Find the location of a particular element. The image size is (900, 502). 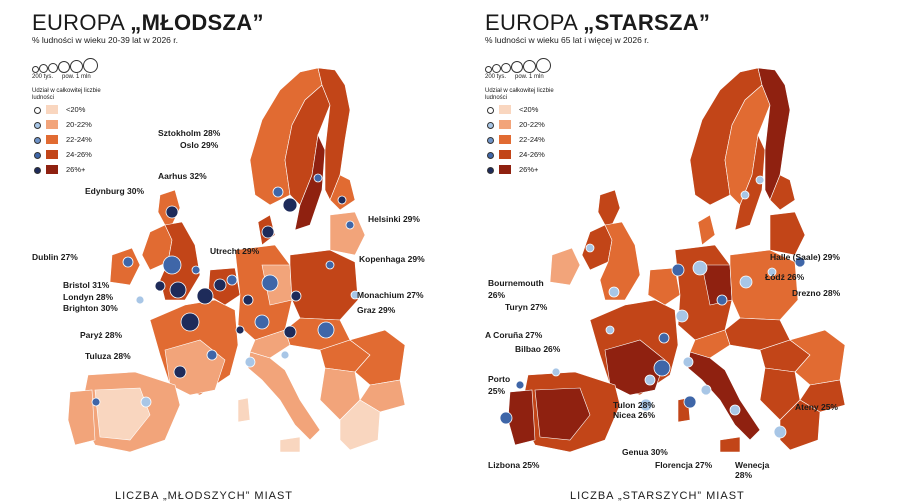

city-label-florencja: Florencja 27% is located at coordinates (684, 465).